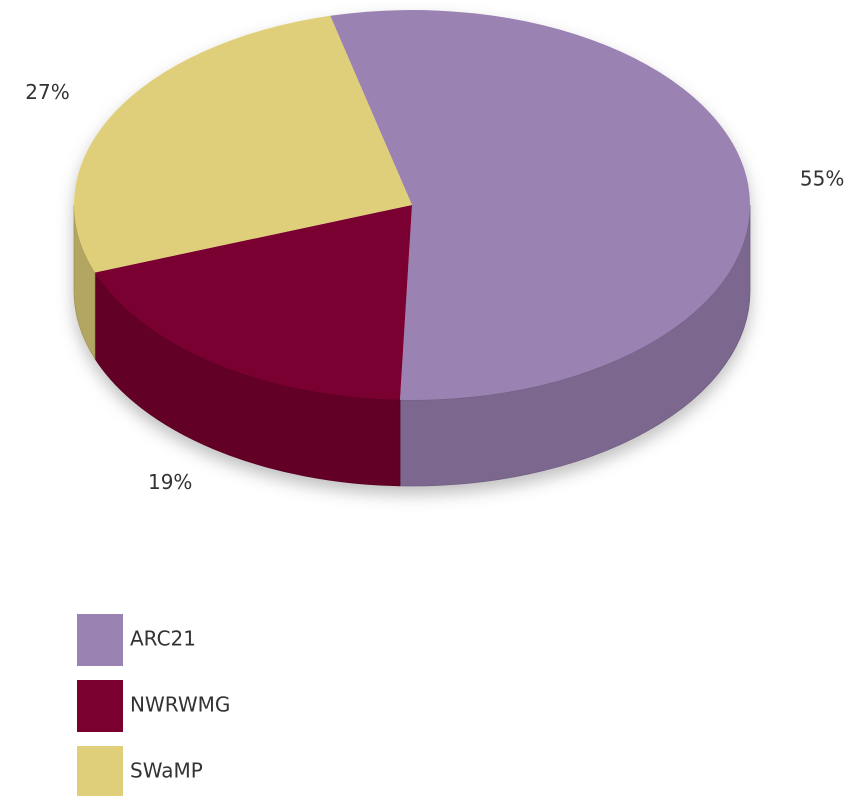 The width and height of the screenshot is (857, 796). What do you see at coordinates (180, 705) in the screenshot?
I see `legend-label: NWRWMG` at bounding box center [180, 705].